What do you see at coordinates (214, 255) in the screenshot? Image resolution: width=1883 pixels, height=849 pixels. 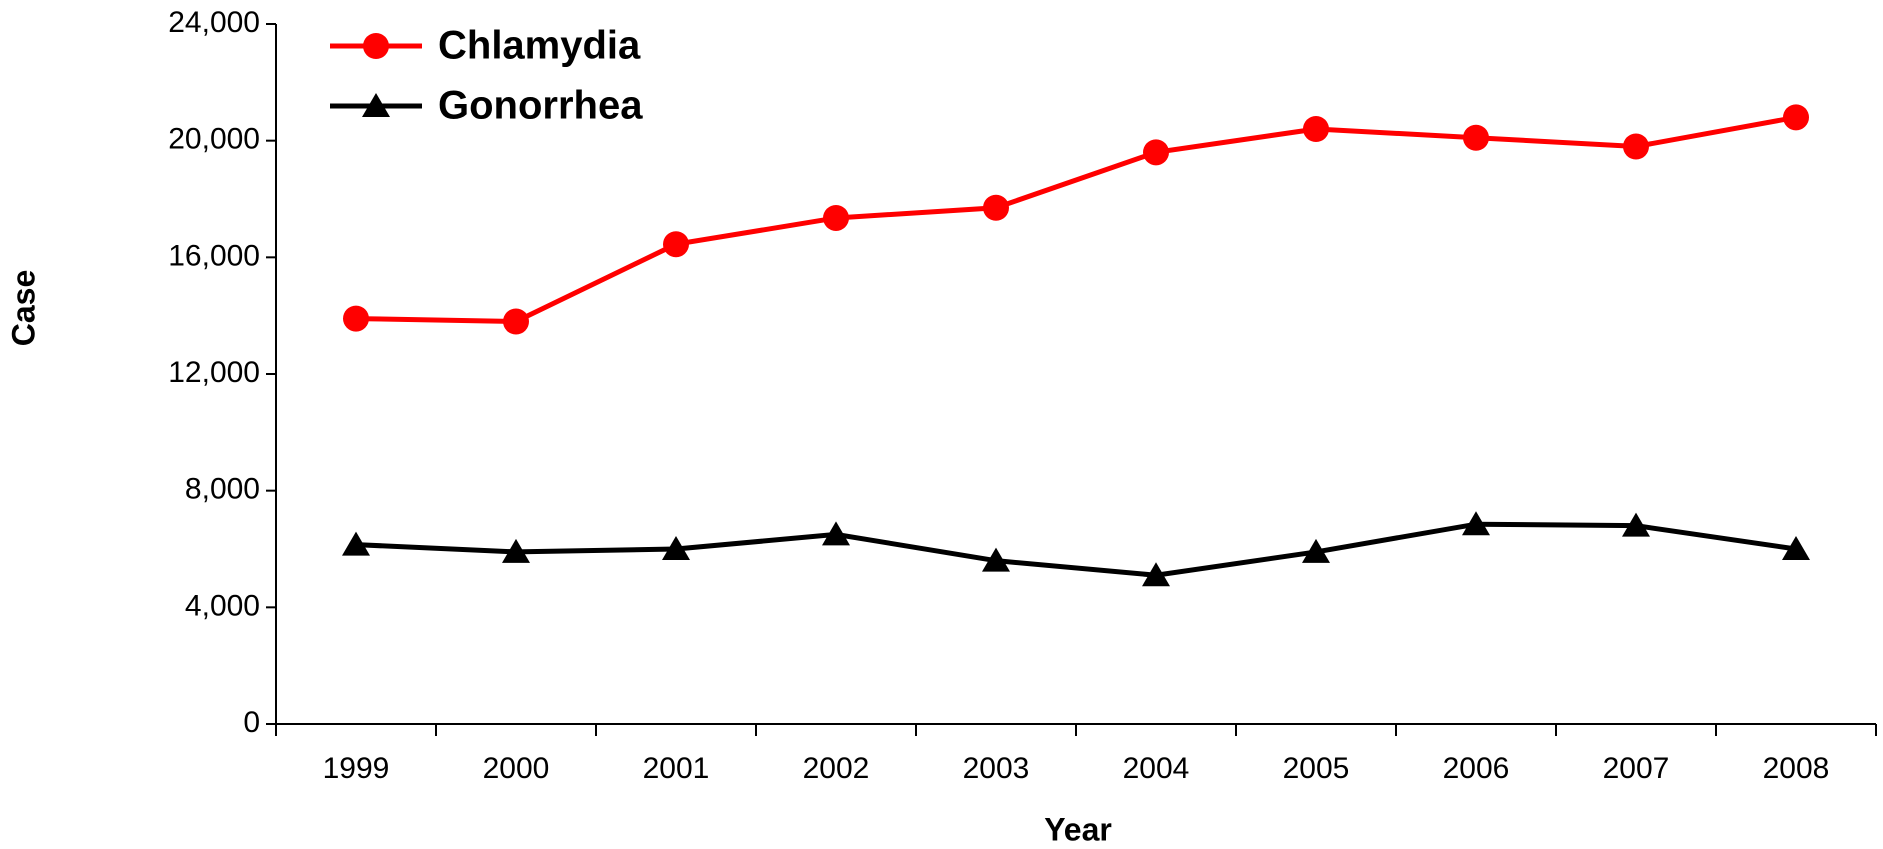 I see `y-tick-label: 16,000` at bounding box center [214, 255].